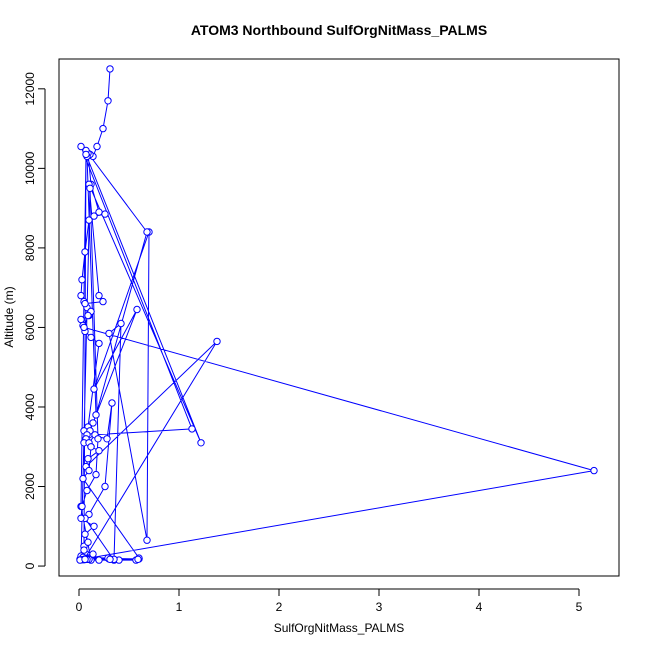 Image resolution: width=650 pixels, height=650 pixels. Describe the element at coordinates (279, 607) in the screenshot. I see `x-tick-label: 2` at that location.